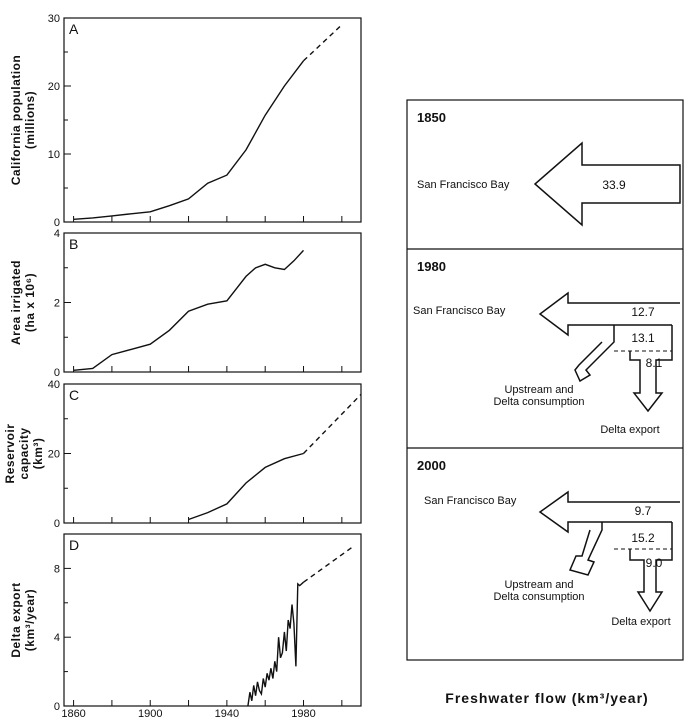  I want to click on xtick-label: 1980, so click(303, 713).